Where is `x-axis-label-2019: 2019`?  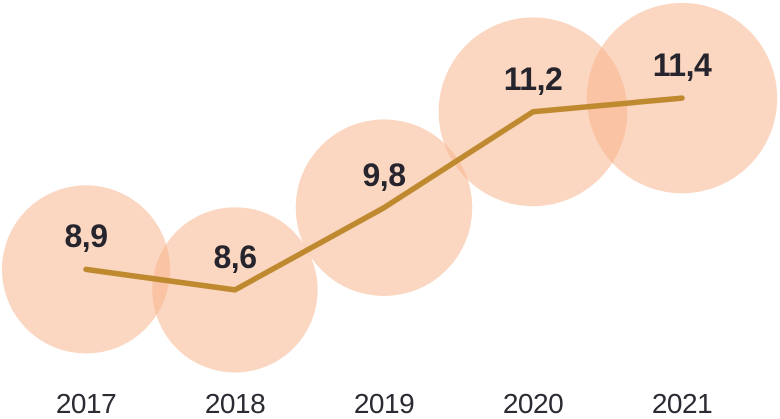 x-axis-label-2019: 2019 is located at coordinates (384, 403).